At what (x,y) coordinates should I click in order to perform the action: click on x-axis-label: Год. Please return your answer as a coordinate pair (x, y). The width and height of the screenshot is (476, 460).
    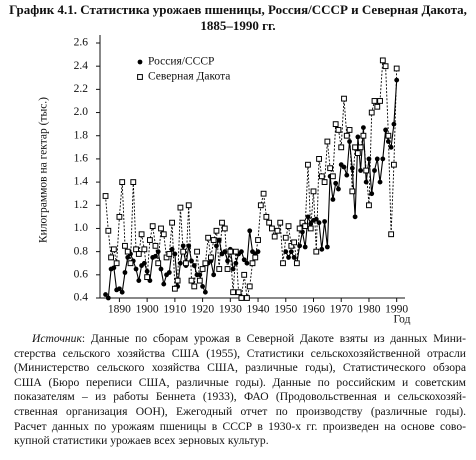
    Looking at the image, I should click on (402, 320).